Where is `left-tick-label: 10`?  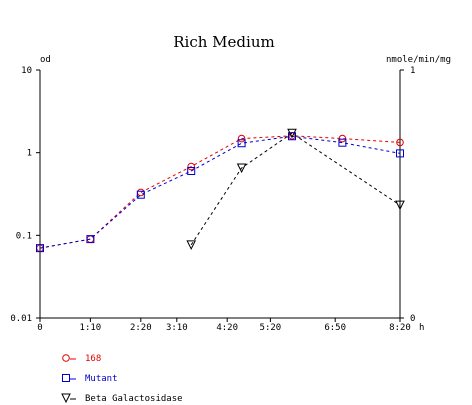
left-tick-label: 10 is located at coordinates (26, 71).